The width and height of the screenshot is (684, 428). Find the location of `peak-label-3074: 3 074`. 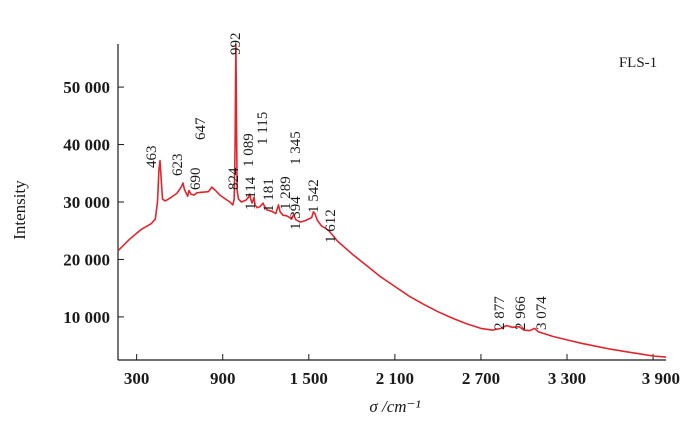

peak-label-3074: 3 074 is located at coordinates (542, 313).